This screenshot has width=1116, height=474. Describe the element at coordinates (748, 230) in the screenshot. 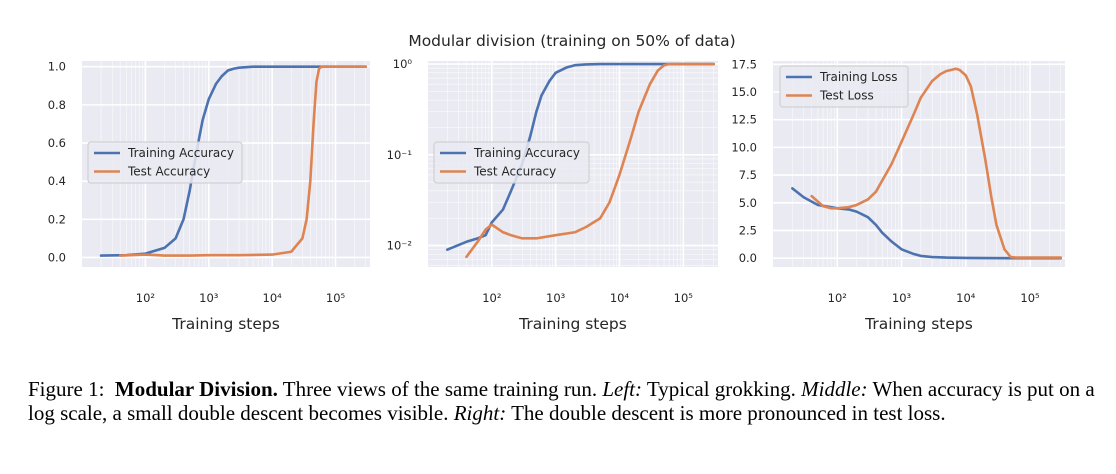

I see `y-tick-label: 2.5` at that location.